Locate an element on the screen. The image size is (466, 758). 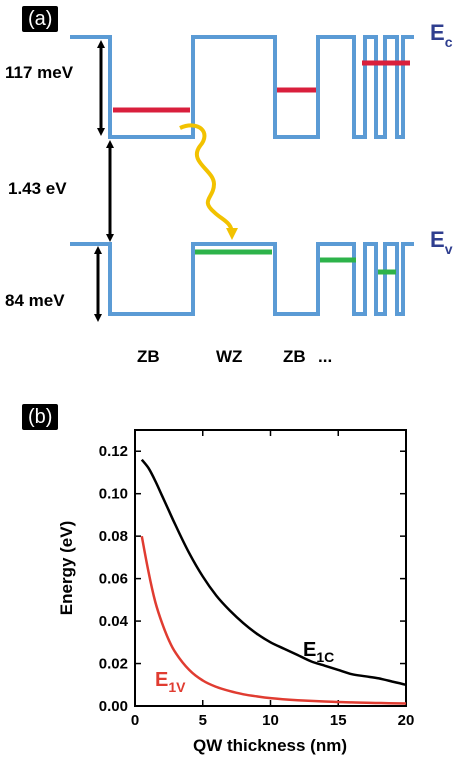
y-tick-label: 0.06 is located at coordinates (113, 579).